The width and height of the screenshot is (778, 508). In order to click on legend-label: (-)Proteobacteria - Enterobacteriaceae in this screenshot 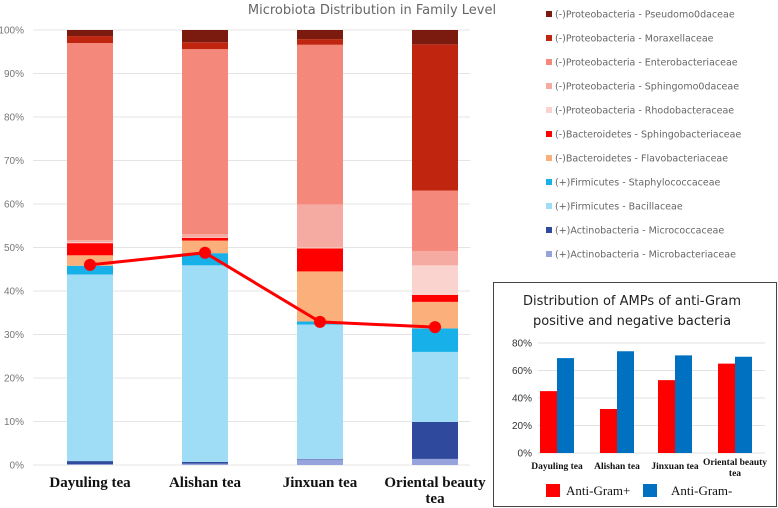, I will do `click(646, 63)`.